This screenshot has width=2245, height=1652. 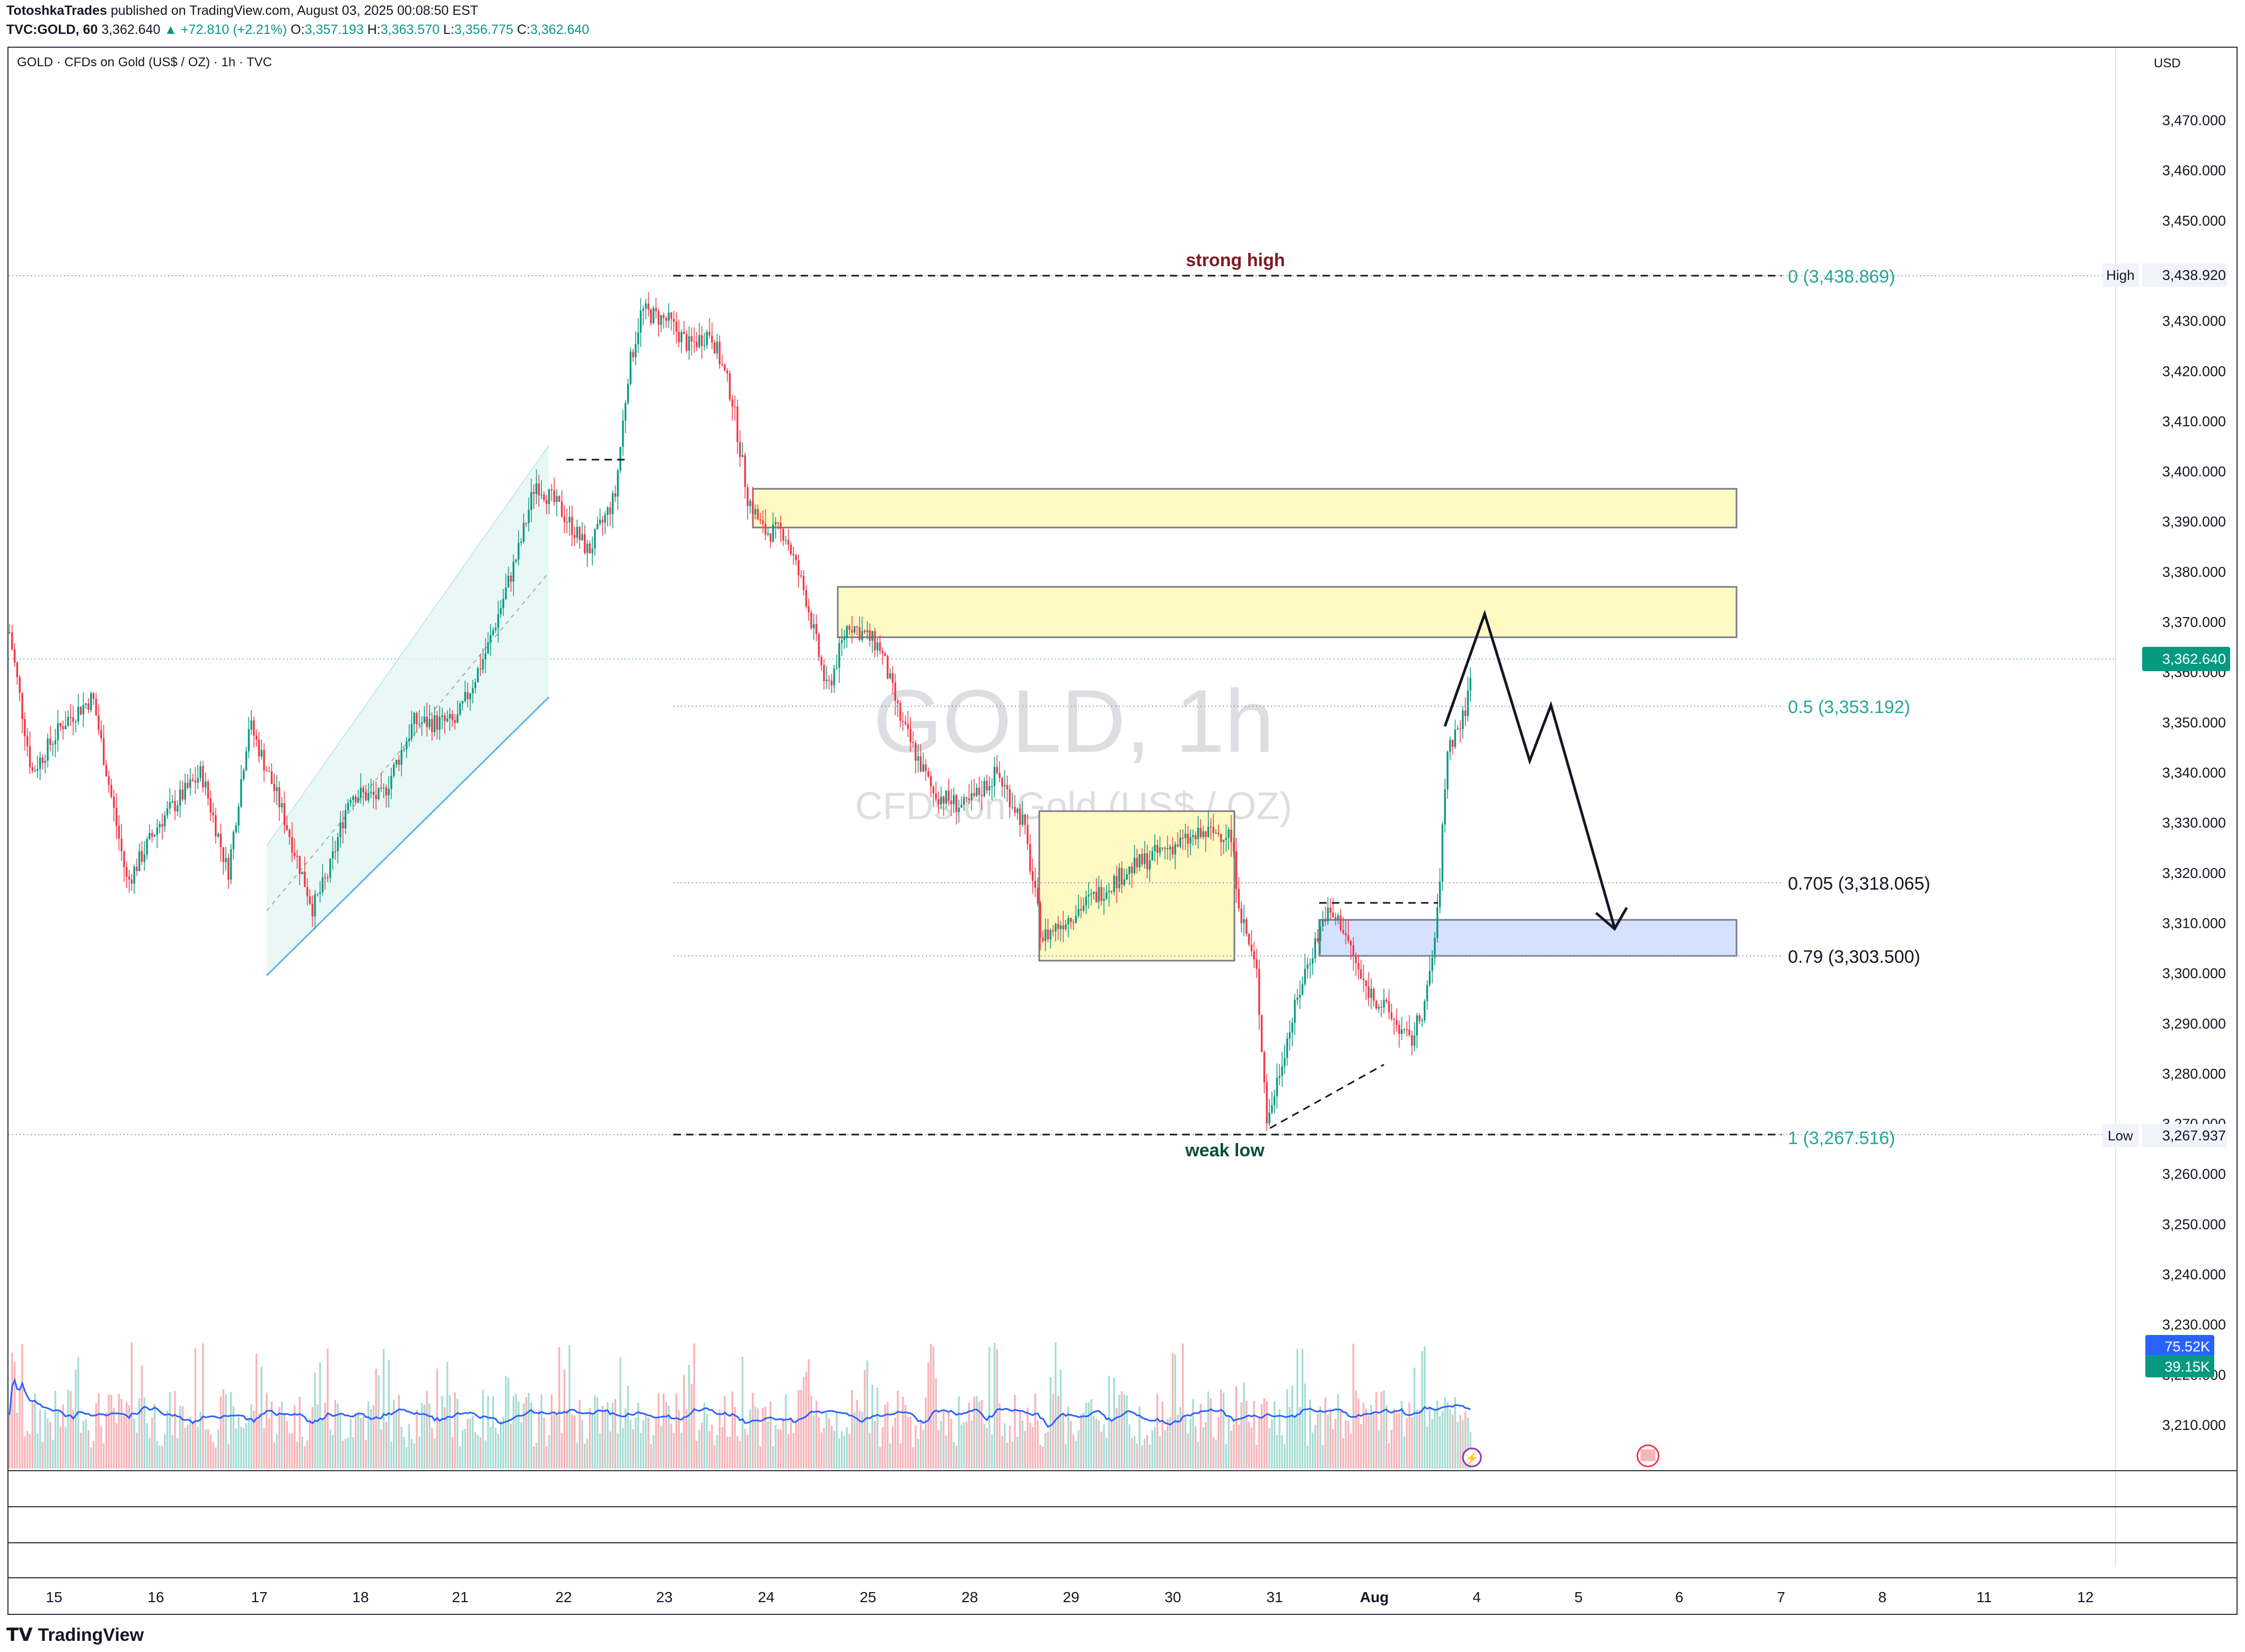 What do you see at coordinates (408, 836) in the screenshot?
I see `channel-lower-line` at bounding box center [408, 836].